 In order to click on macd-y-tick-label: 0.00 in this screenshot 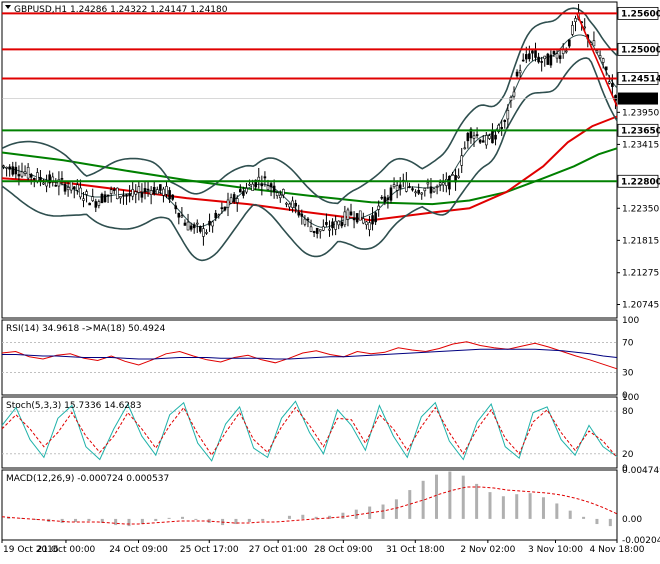, I will do `click(632, 520)`.